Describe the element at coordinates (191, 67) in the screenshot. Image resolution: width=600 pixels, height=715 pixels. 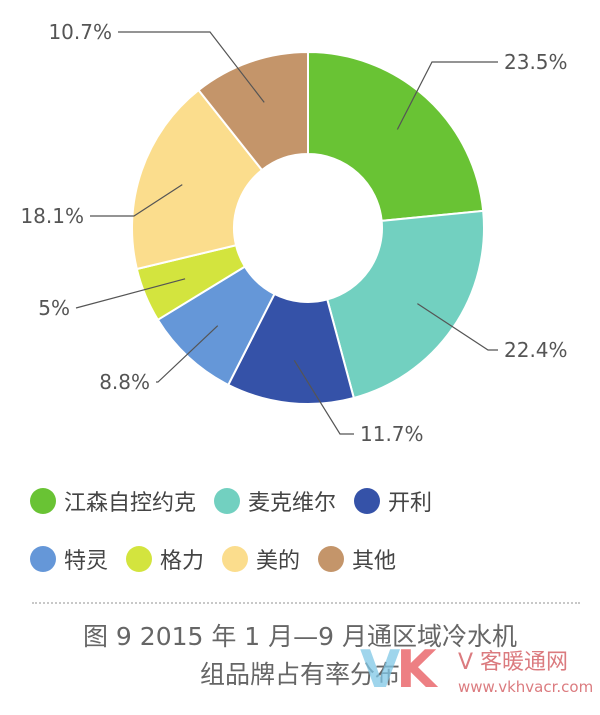
I see `leader-line-其他` at that location.